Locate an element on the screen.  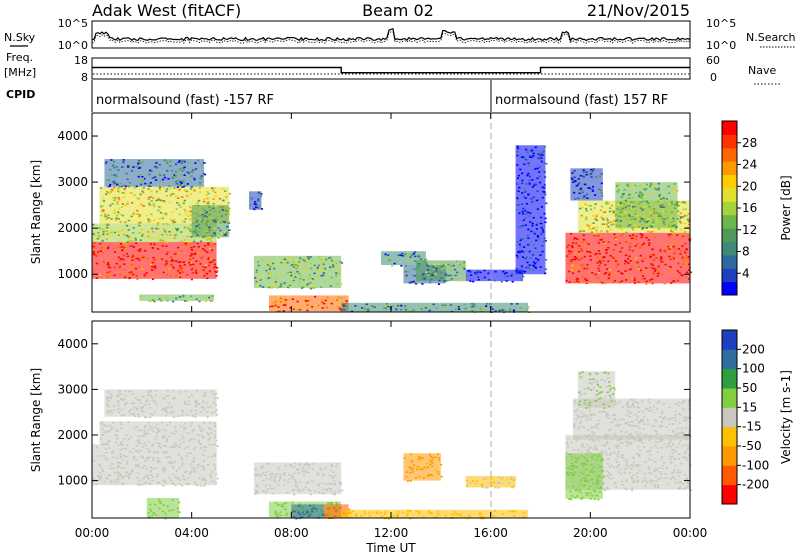
velocity-colorbar-tick-label: -200 is located at coordinates (755, 485).